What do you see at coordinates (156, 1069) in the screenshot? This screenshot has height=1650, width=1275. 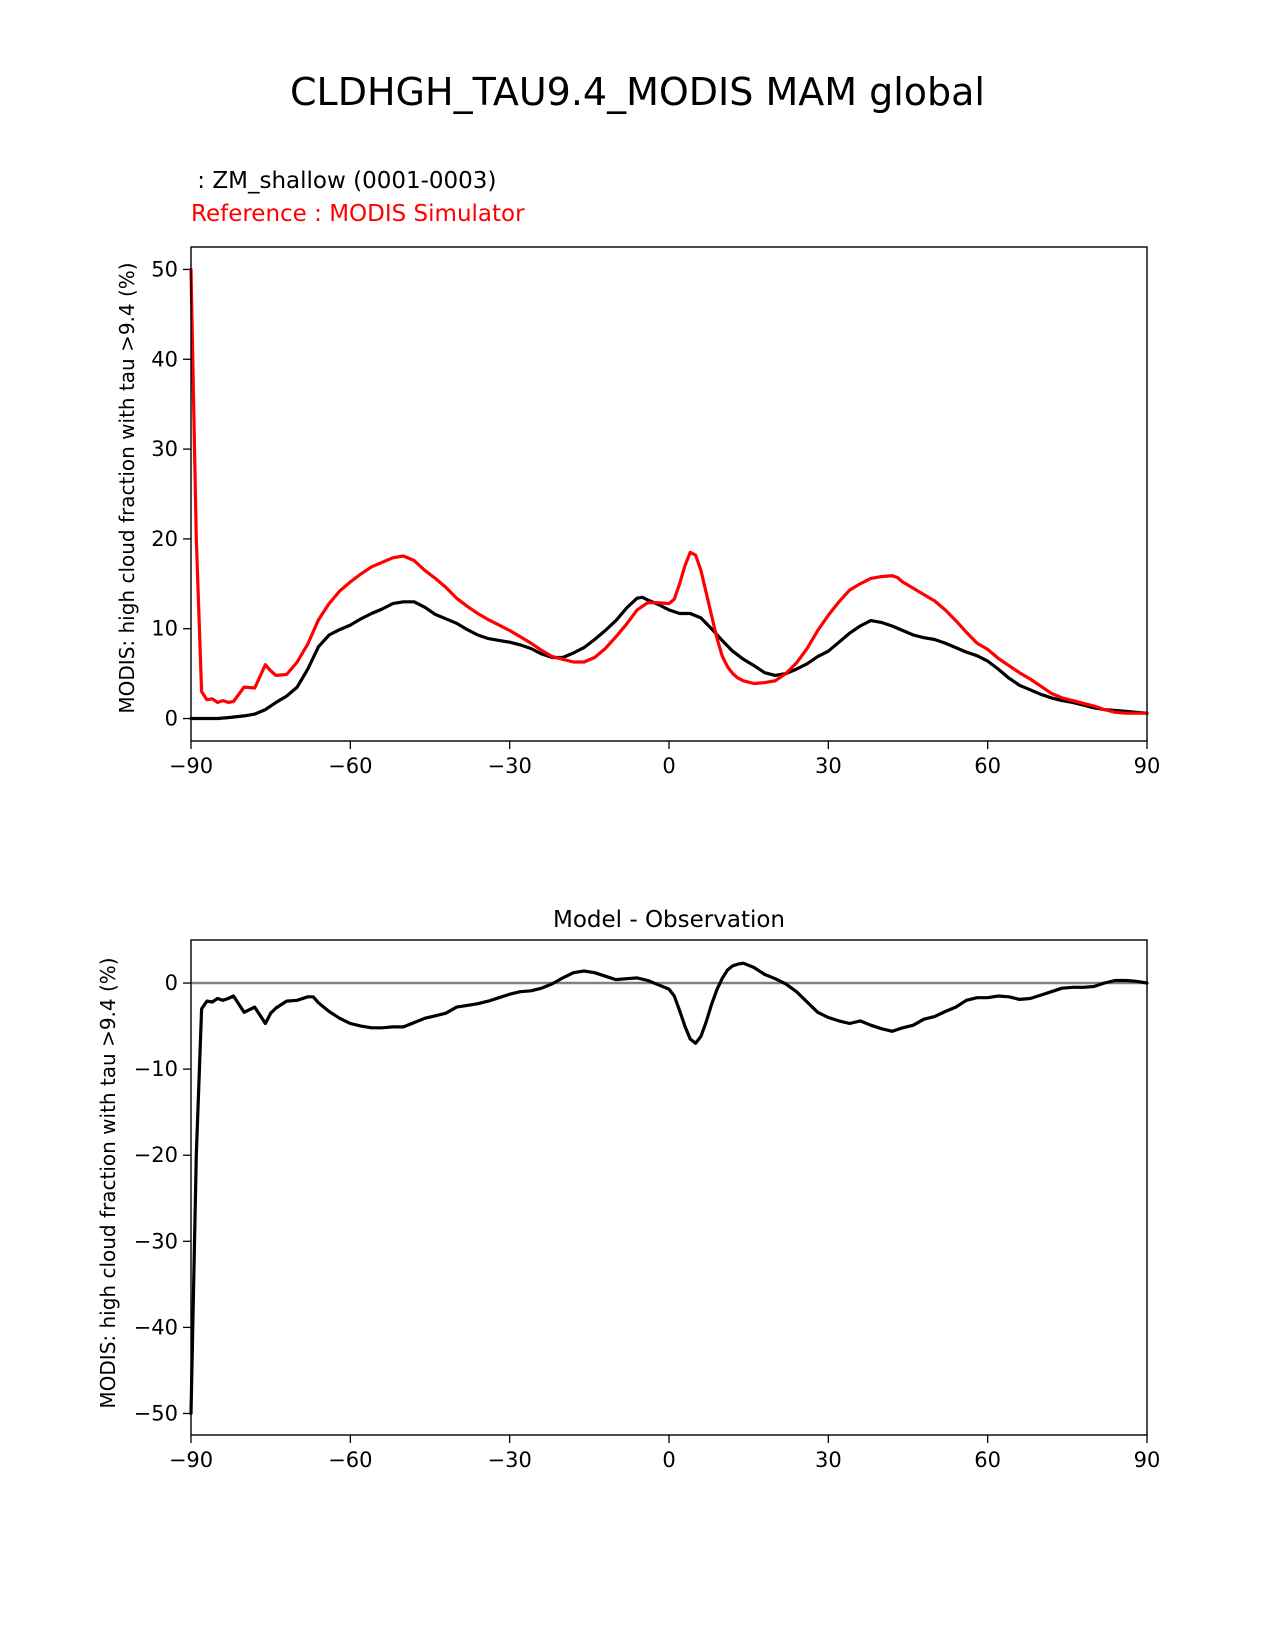 I see `y-tick-label: −10` at bounding box center [156, 1069].